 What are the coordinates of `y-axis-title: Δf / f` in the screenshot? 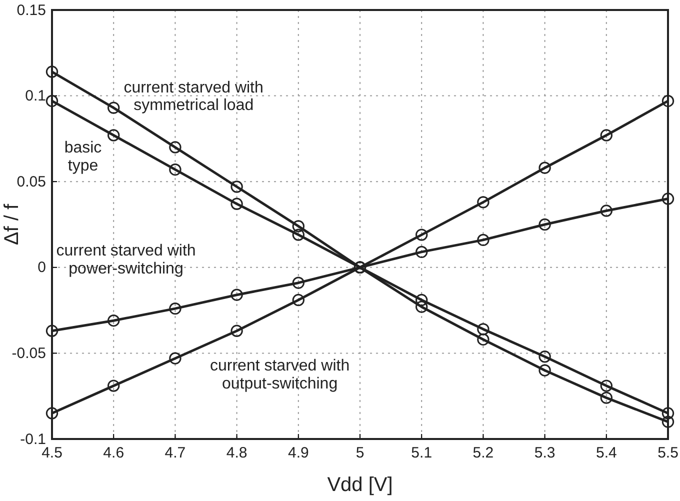 It's located at (12, 224).